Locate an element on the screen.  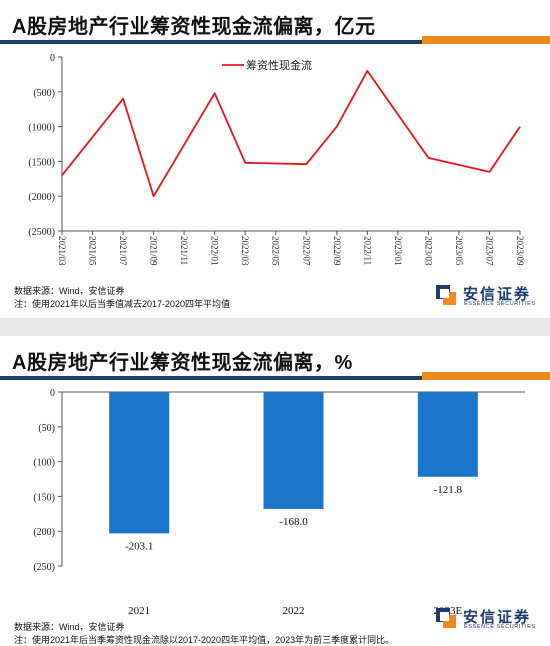
x-tick-label: 2021 is located at coordinates (139, 611).